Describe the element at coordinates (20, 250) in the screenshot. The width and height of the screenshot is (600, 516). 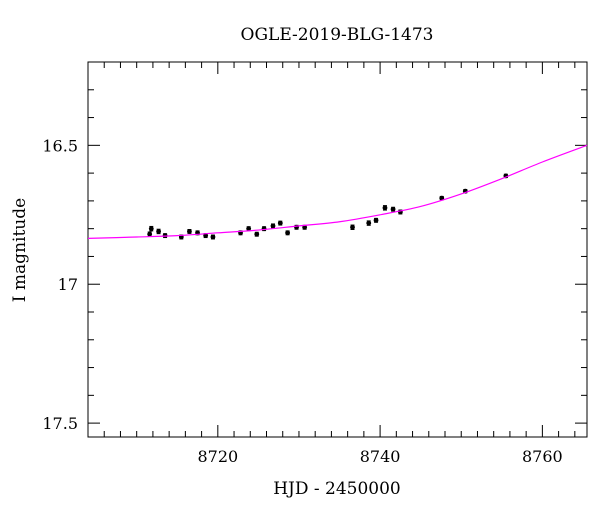
I see `y-axis-label: I magnitude` at that location.